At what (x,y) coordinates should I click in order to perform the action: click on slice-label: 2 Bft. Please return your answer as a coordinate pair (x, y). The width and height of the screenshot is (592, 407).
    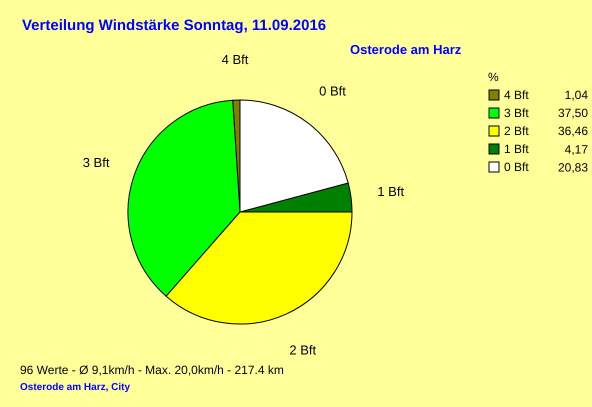
    Looking at the image, I should click on (302, 350).